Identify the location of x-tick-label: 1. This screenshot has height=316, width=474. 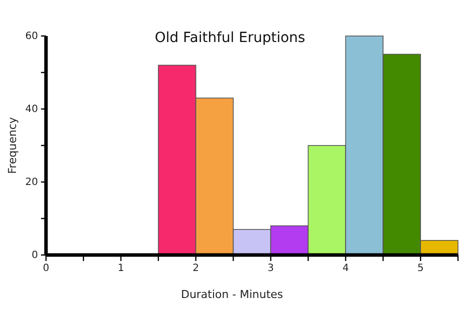
(121, 268).